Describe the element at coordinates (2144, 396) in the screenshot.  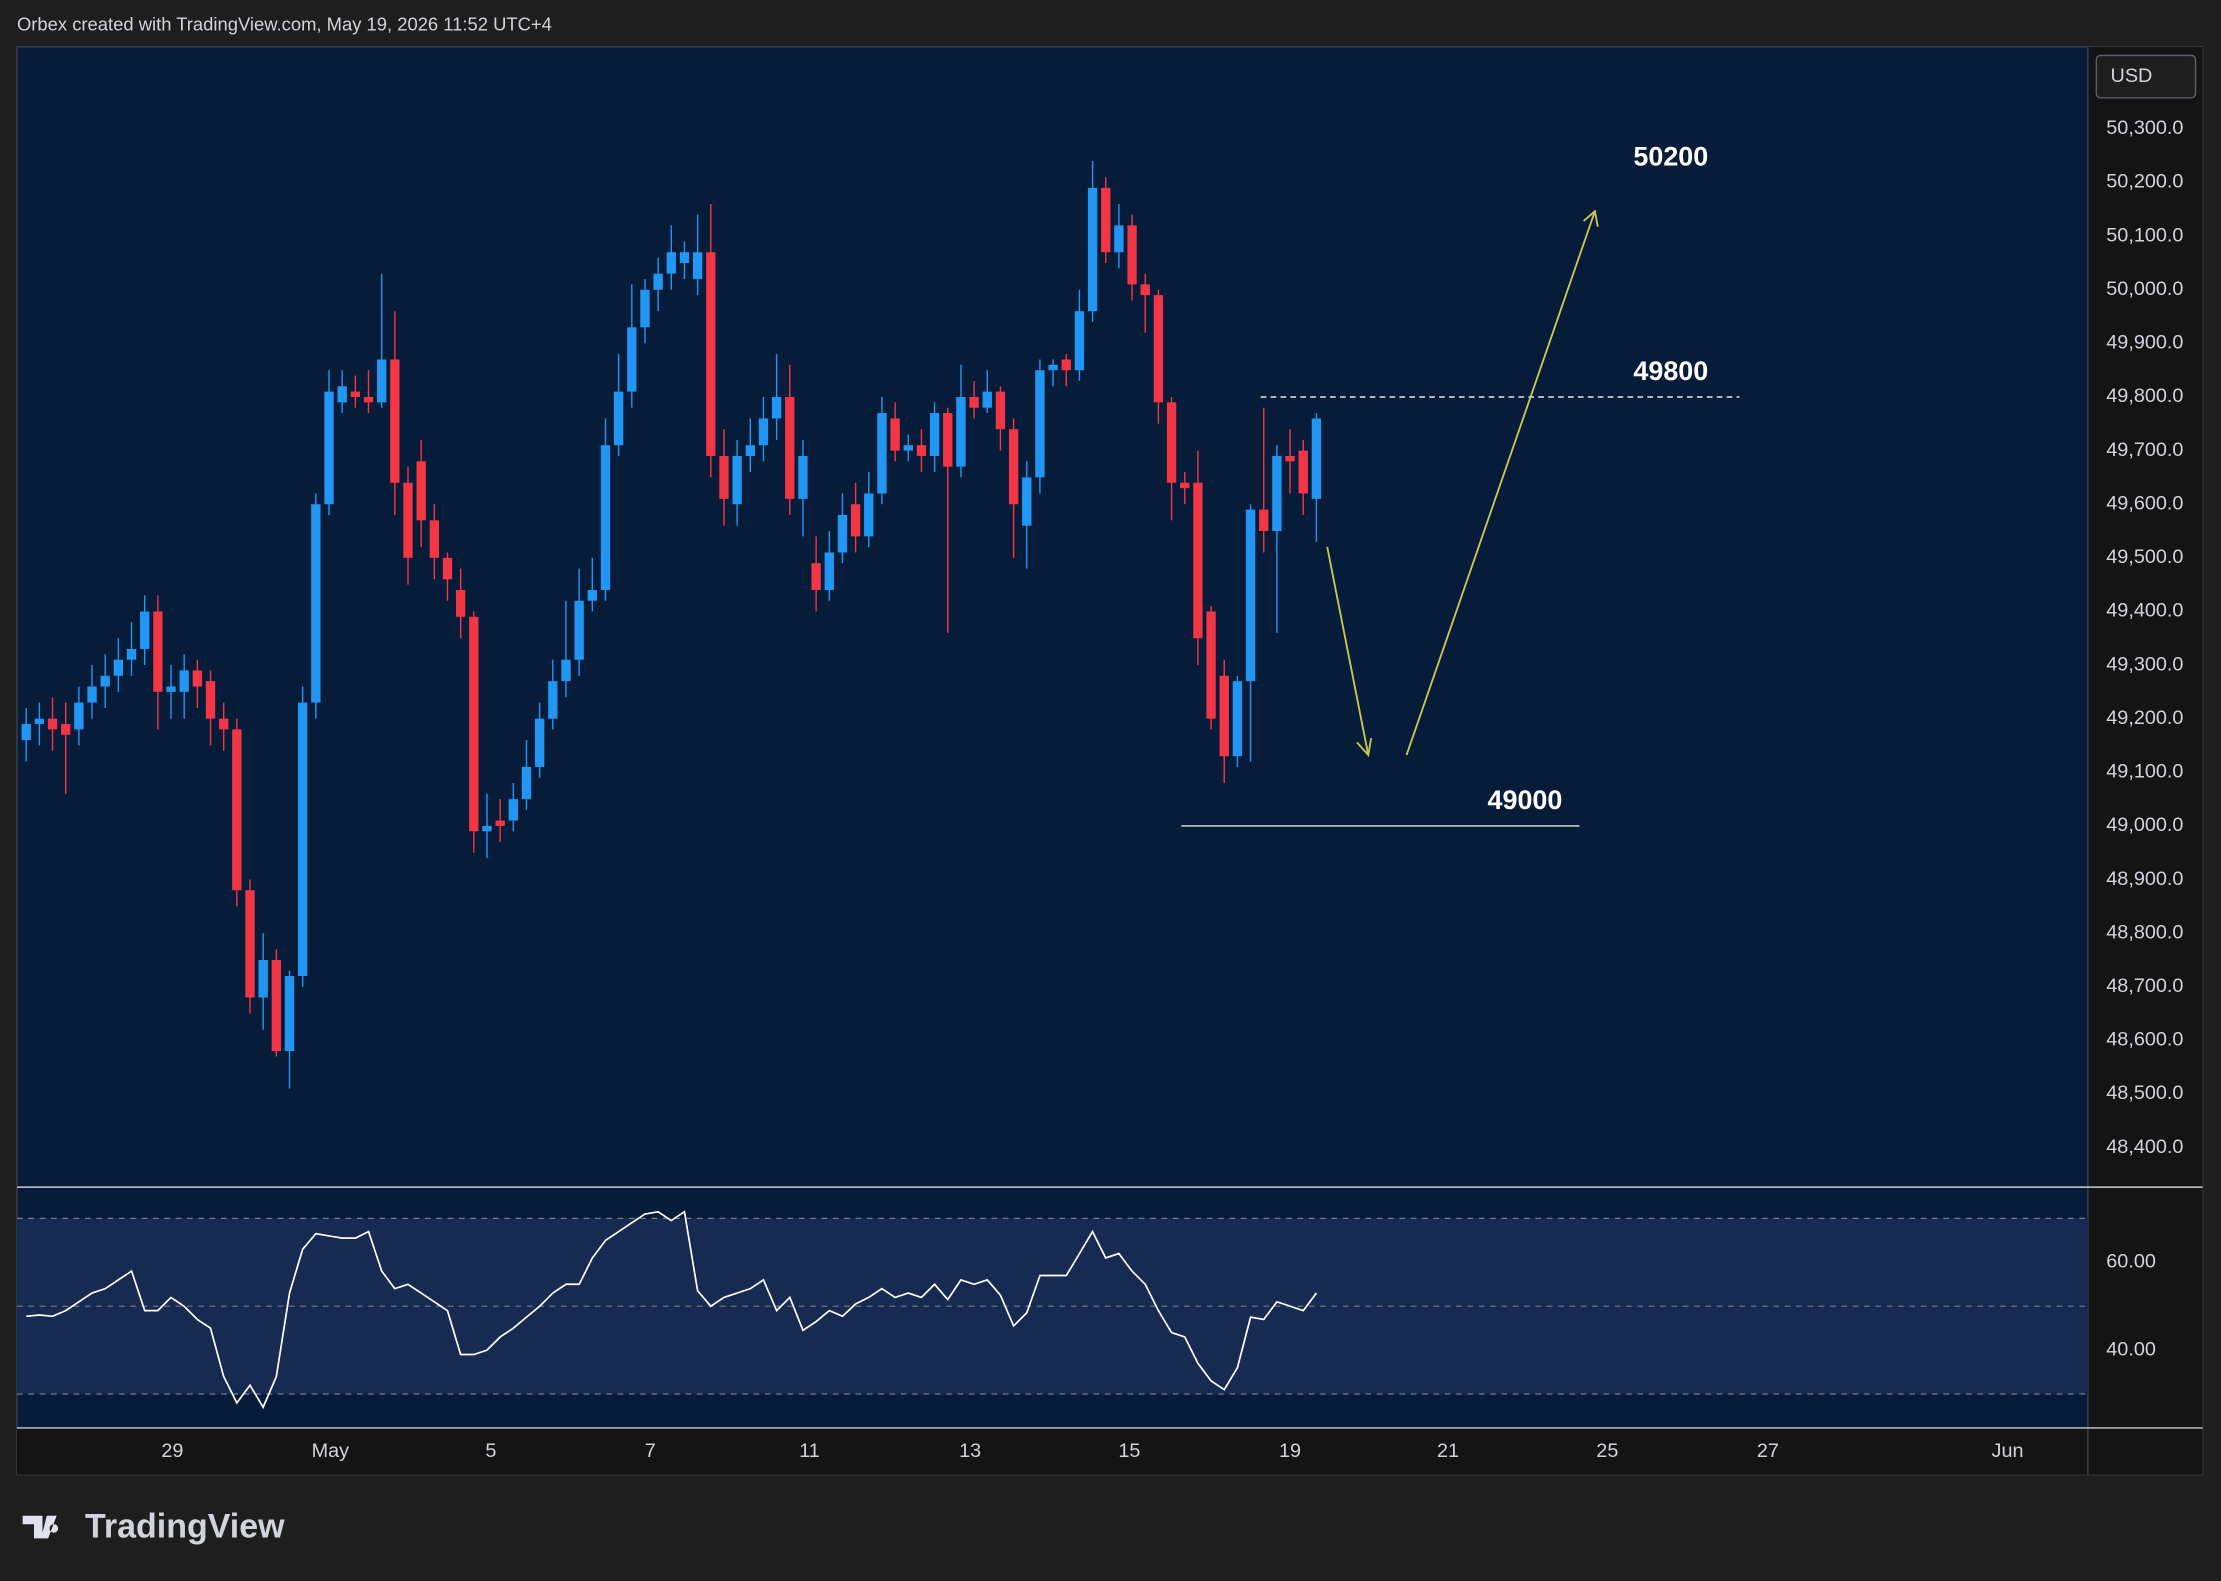
I see `y-tick-label: 49,800.0` at that location.